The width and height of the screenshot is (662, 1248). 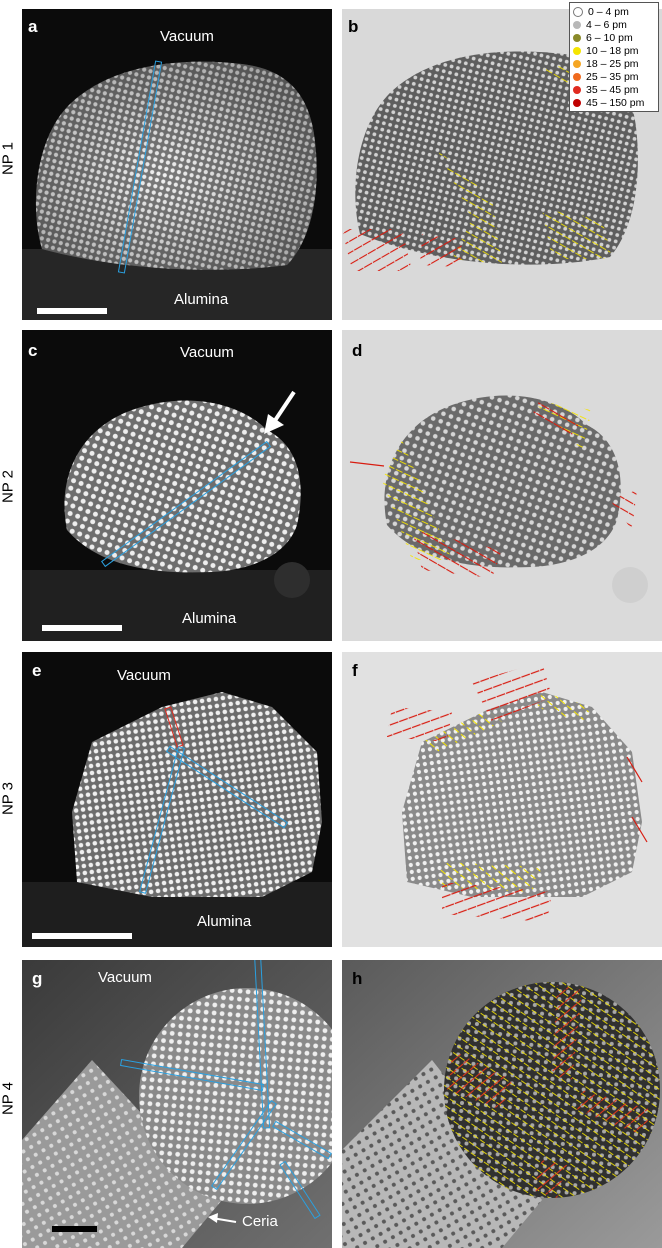 I want to click on vacuum-label-np2: Vacuum, so click(x=207, y=352).